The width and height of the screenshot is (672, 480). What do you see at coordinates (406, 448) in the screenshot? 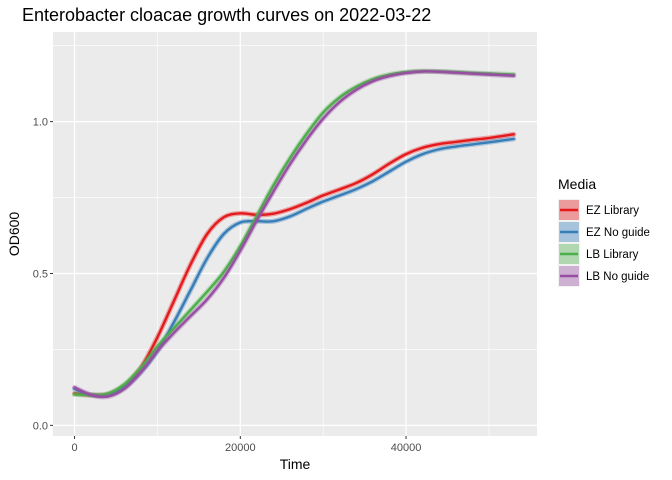
I see `x-tick-label: 40000` at bounding box center [406, 448].